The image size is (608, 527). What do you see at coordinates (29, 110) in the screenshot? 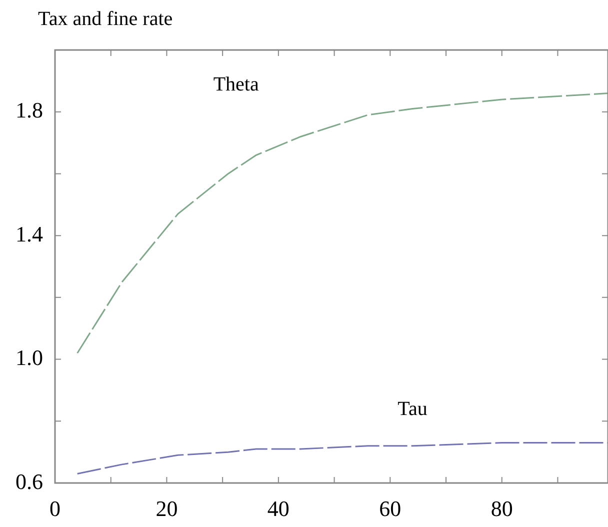
I see `y-tick-label: 1.8` at bounding box center [29, 110].